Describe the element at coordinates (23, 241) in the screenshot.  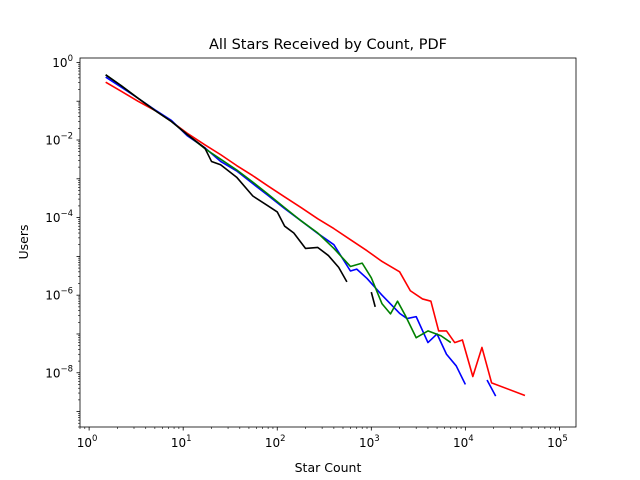
I see `y-axis-label: Users` at that location.